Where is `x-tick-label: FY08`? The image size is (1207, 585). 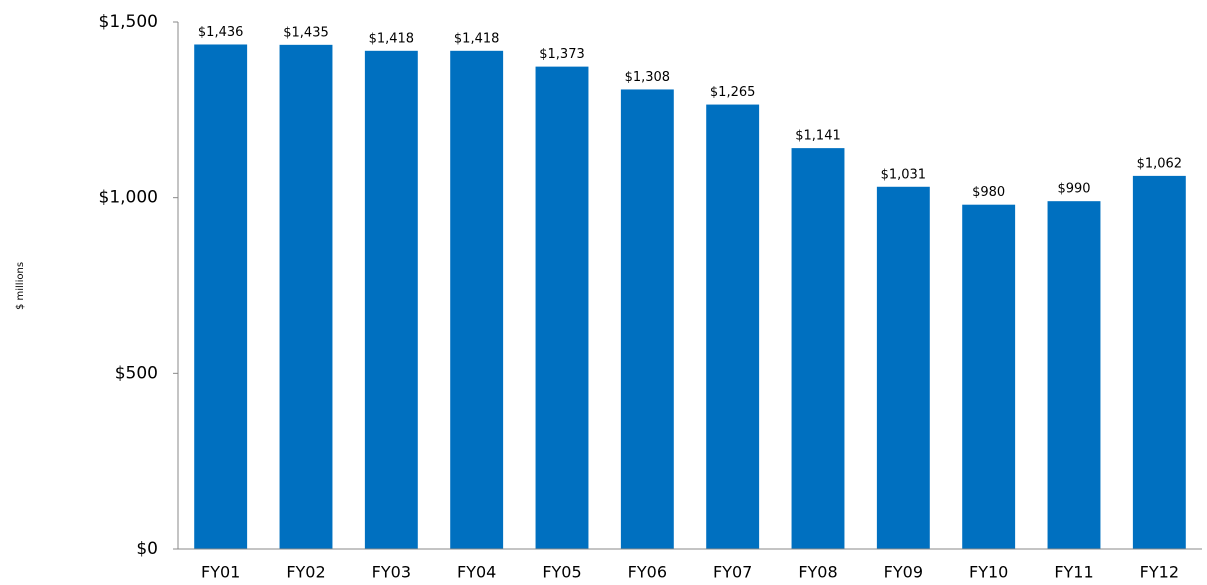 x-tick-label: FY08 is located at coordinates (817, 572).